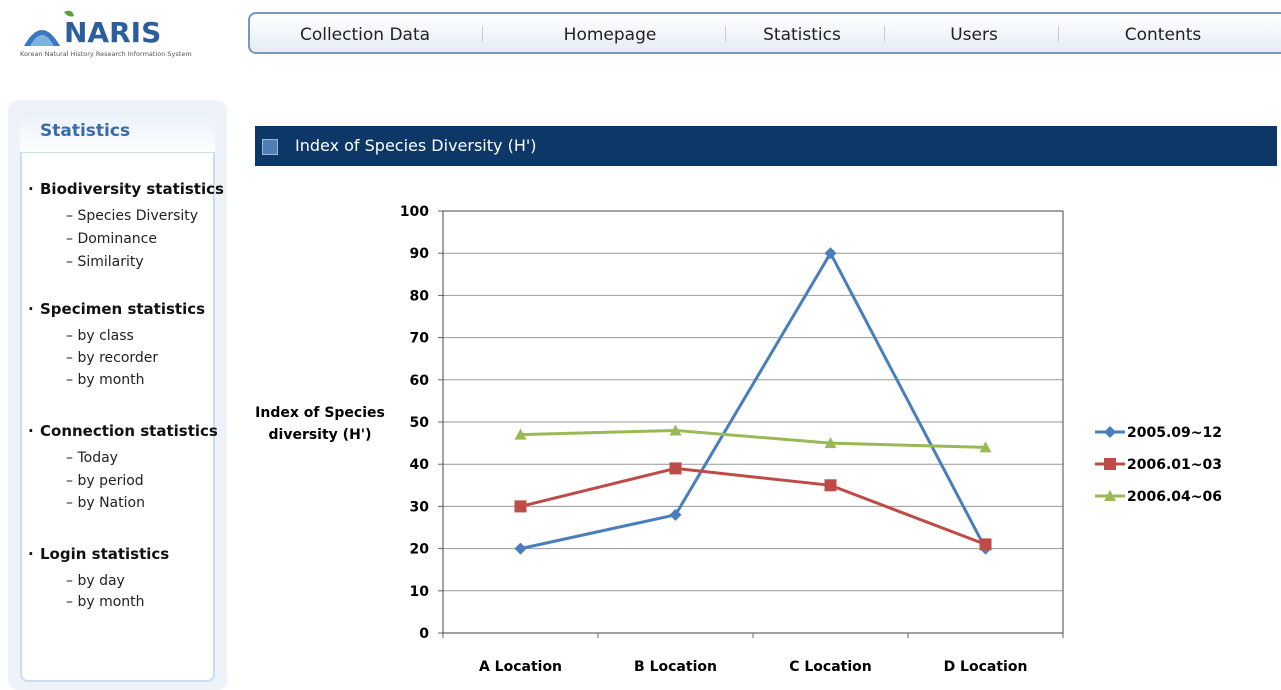 Image resolution: width=1281 pixels, height=690 pixels. Describe the element at coordinates (117, 397) in the screenshot. I see `sidebar` at that location.